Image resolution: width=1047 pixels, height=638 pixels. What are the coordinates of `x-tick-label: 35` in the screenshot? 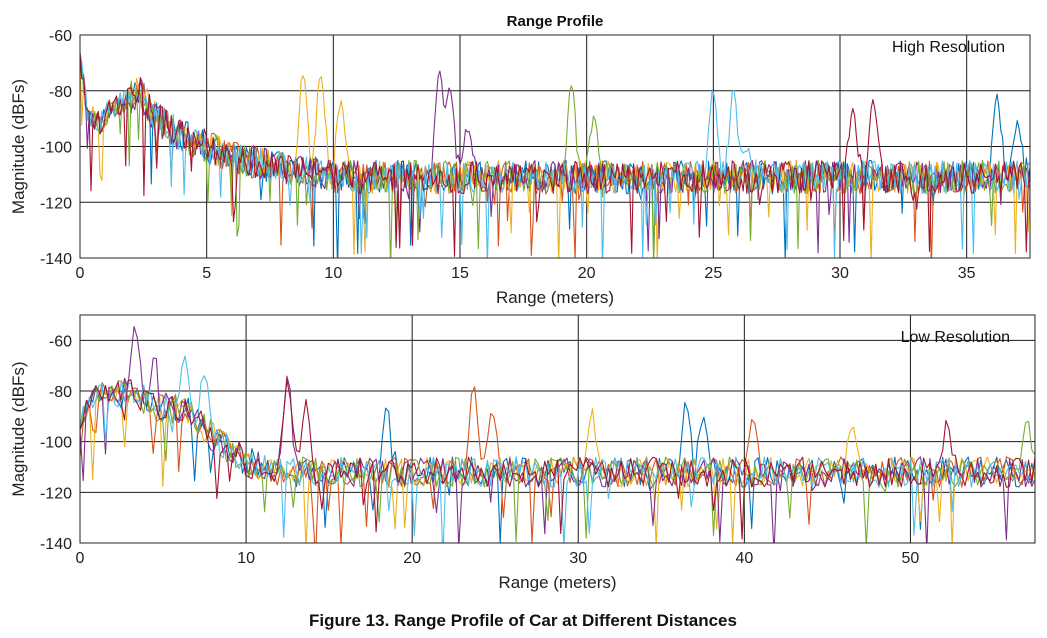 It's located at (967, 273).